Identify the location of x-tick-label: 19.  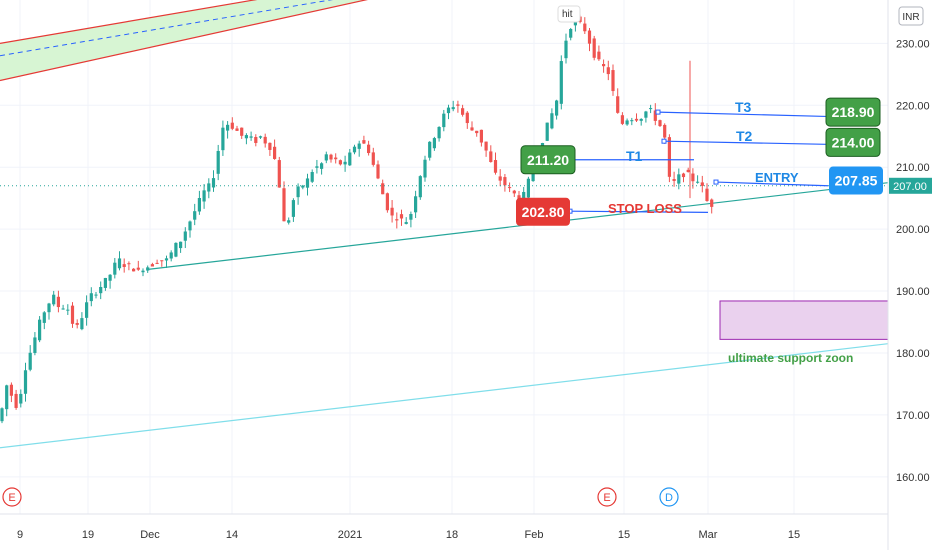
(88, 535).